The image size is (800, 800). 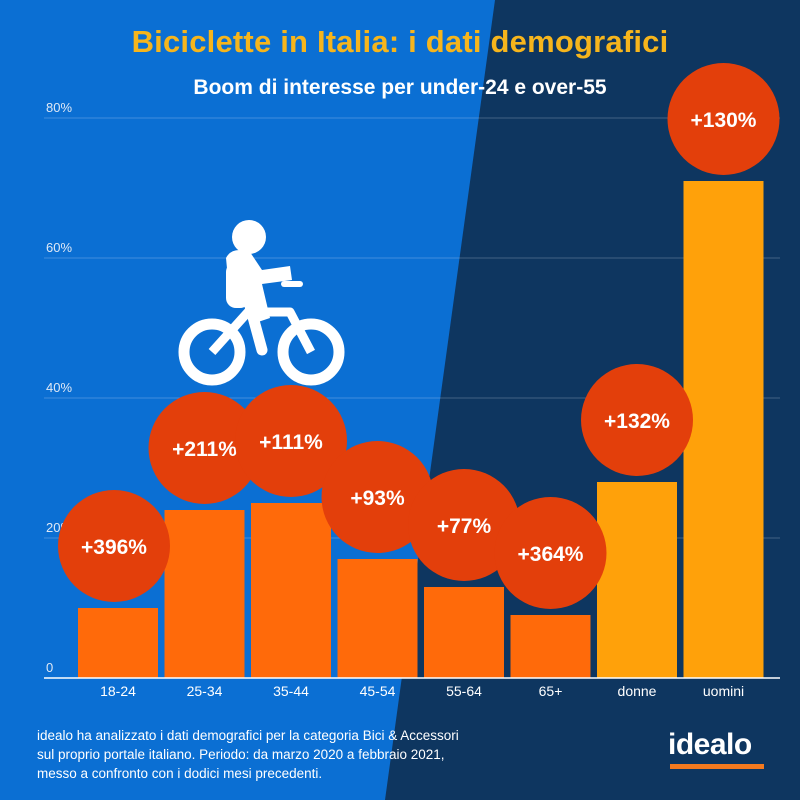 What do you see at coordinates (551, 691) in the screenshot?
I see `x-tick-label: 65+` at bounding box center [551, 691].